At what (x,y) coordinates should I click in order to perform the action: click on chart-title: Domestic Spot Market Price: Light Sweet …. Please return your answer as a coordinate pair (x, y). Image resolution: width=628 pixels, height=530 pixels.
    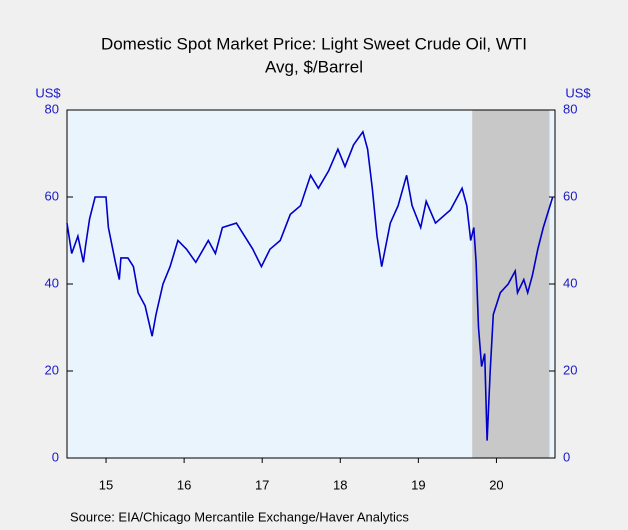
    Looking at the image, I should click on (314, 43).